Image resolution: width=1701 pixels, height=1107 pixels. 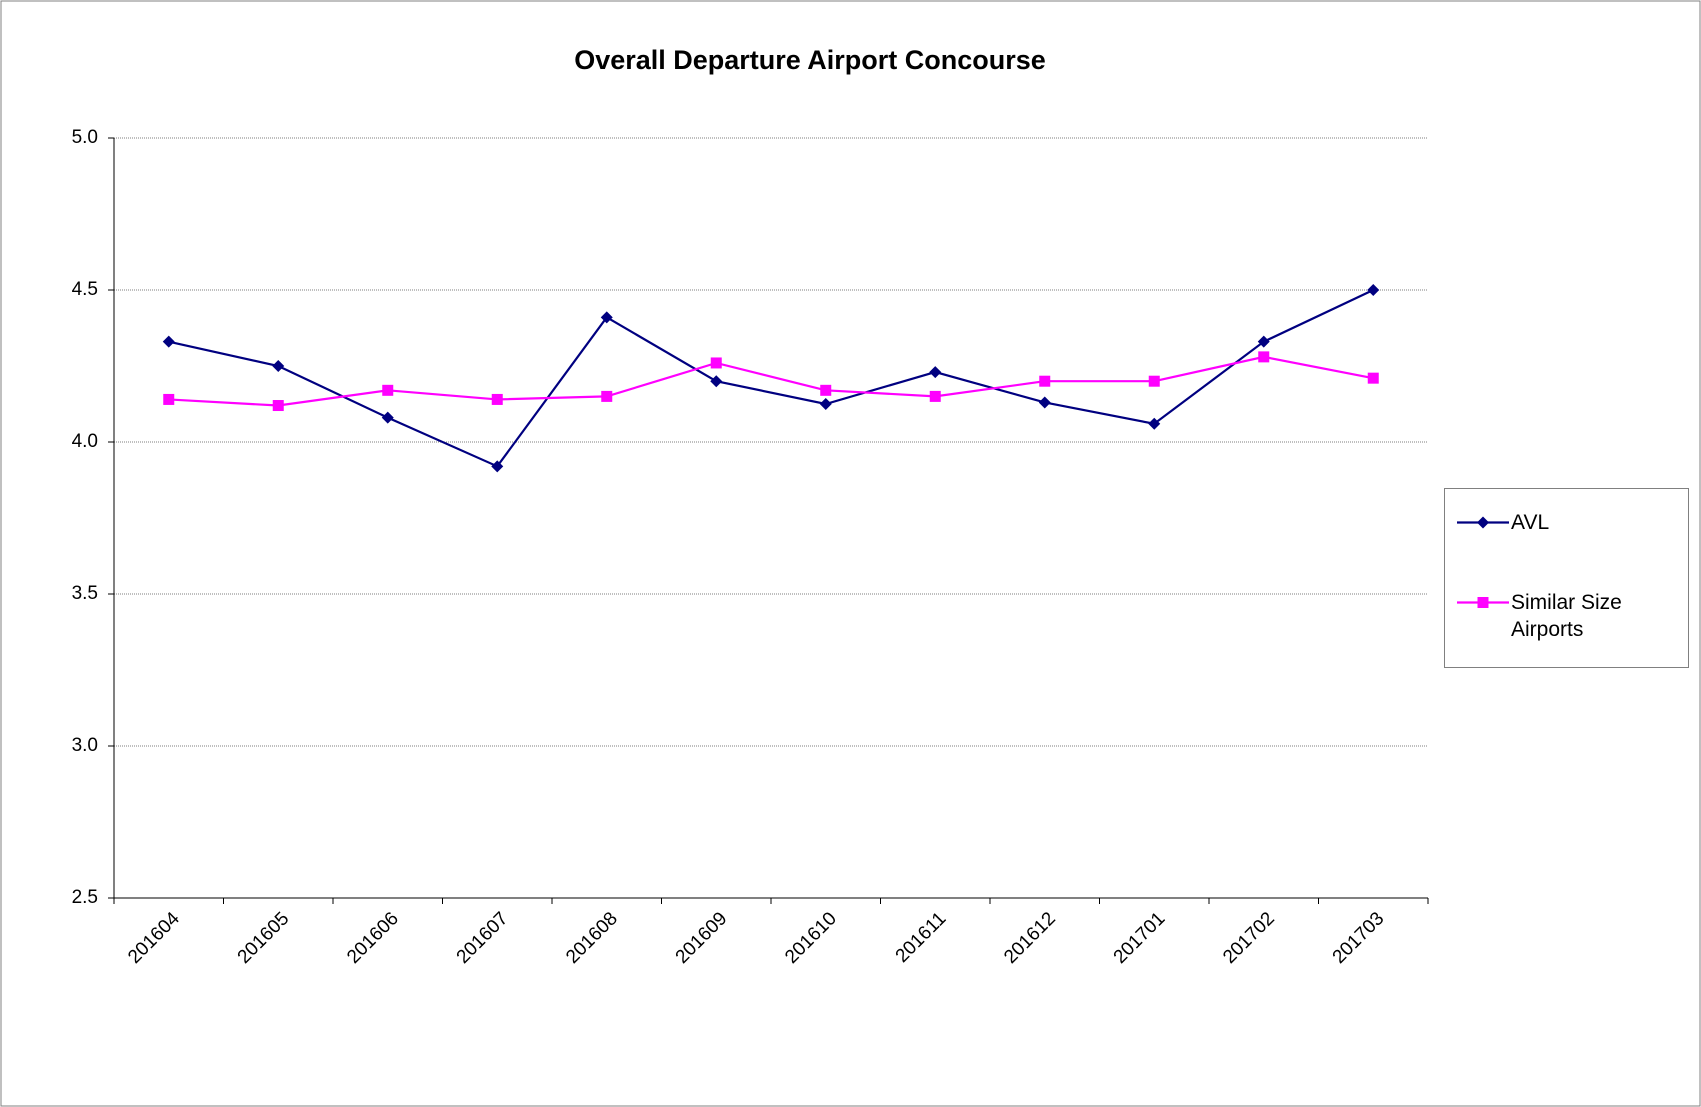 I want to click on chart-title: Overall Departure Airport Concourse, so click(x=810, y=60).